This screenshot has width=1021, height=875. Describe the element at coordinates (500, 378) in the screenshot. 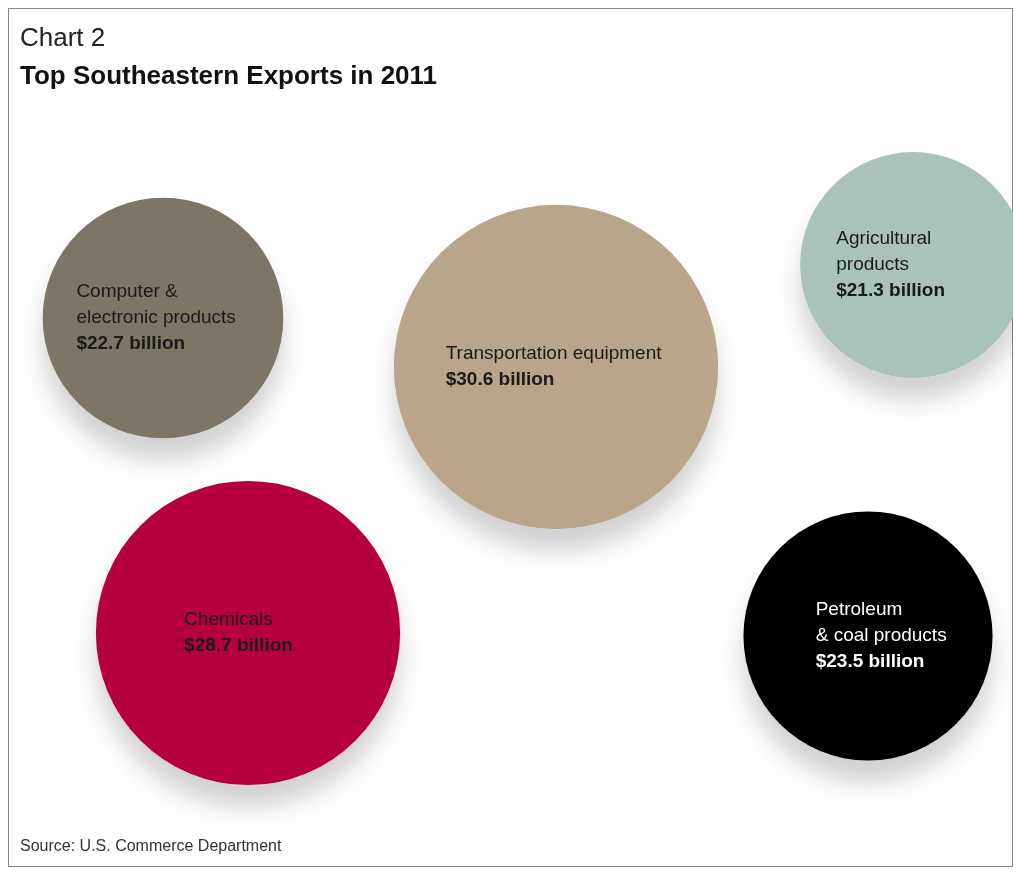

I see `data-label: $30.6 billion` at that location.